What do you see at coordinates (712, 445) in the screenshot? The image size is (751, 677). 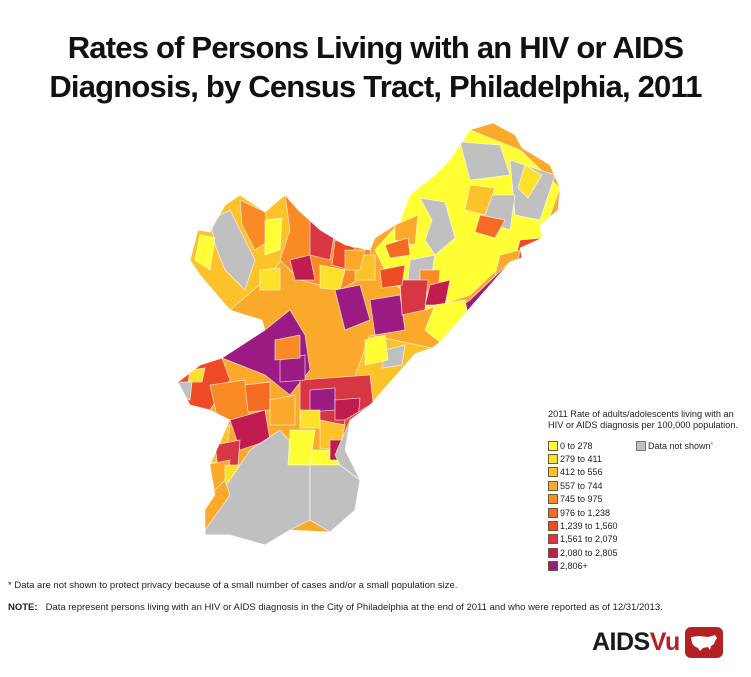 I see `asterisk: *` at bounding box center [712, 445].